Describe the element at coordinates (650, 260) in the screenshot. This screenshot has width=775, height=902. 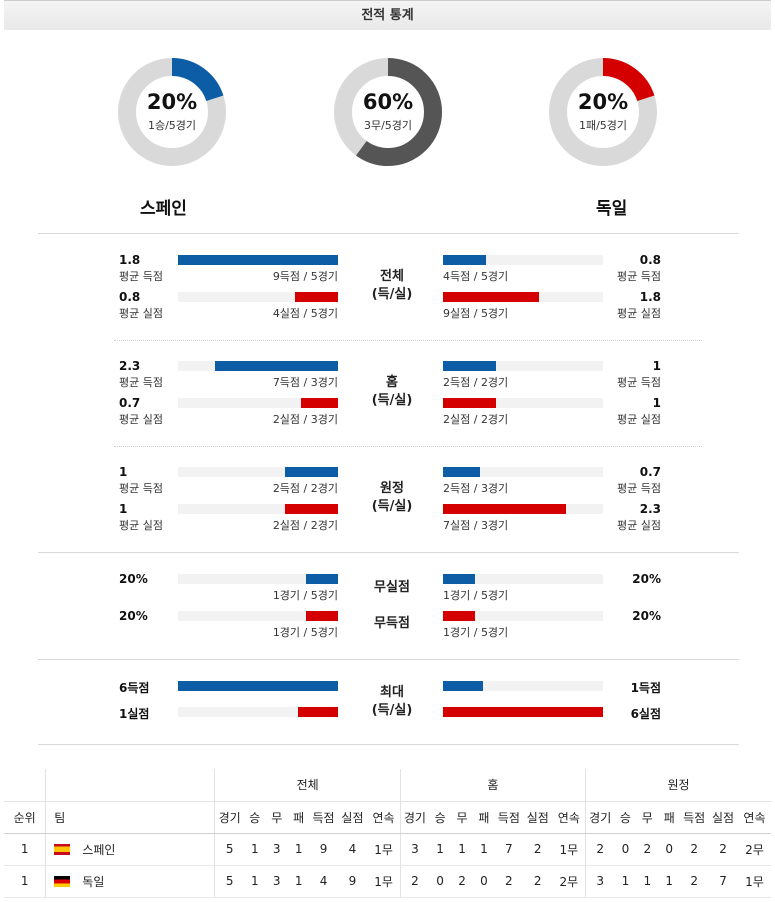
I see `away-overall-scored-value: 0.8` at that location.